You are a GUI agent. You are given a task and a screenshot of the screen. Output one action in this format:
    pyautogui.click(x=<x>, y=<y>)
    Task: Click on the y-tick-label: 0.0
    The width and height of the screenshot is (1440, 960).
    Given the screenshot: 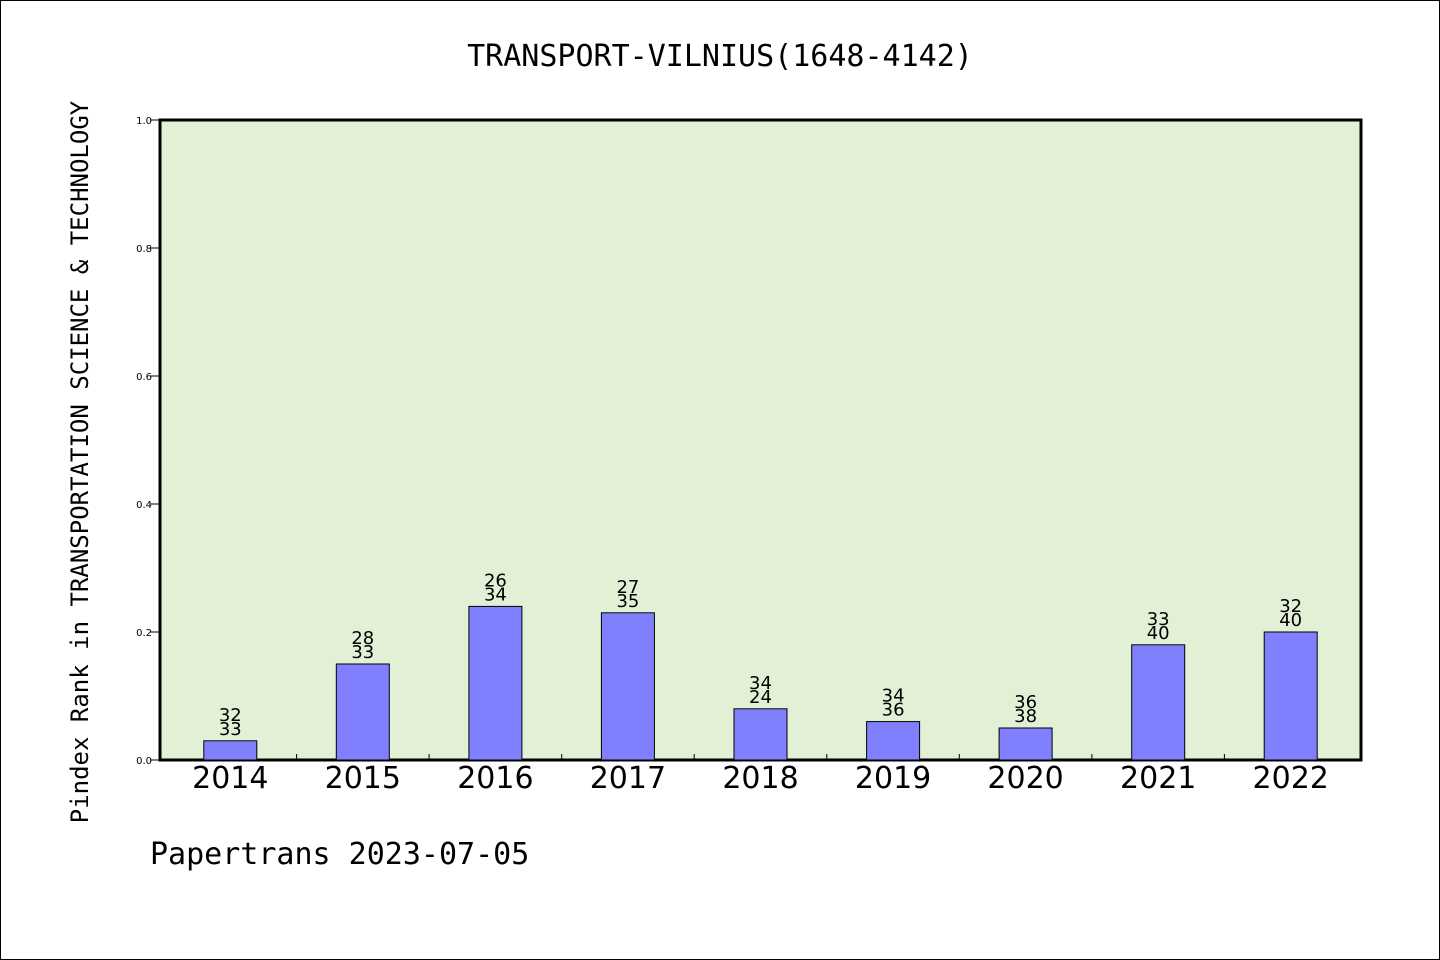 What is the action you would take?
    pyautogui.click(x=144, y=761)
    